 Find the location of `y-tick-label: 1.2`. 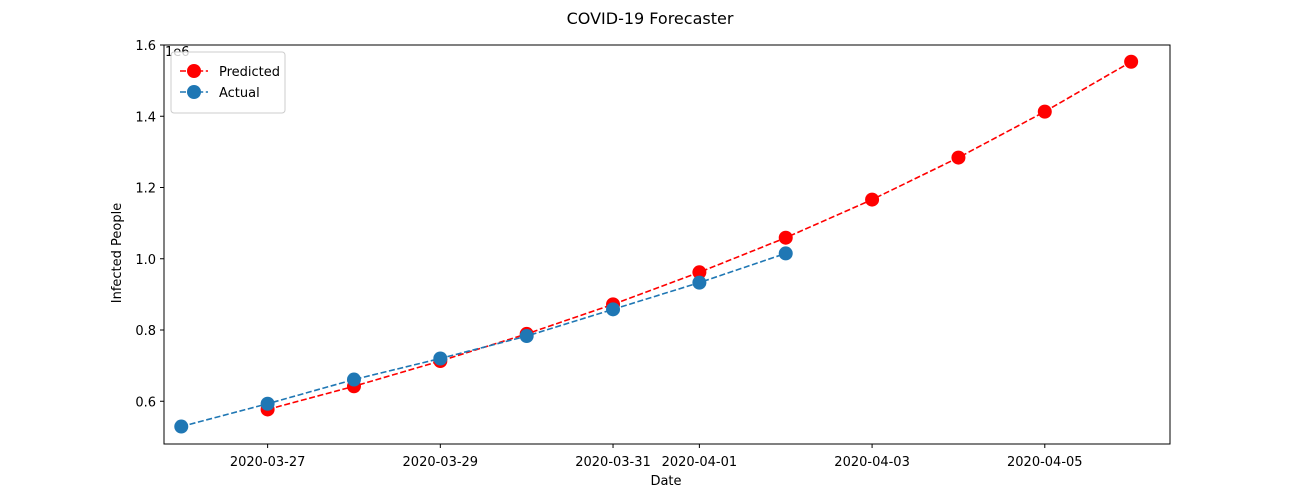

y-tick-label: 1.2 is located at coordinates (145, 189).